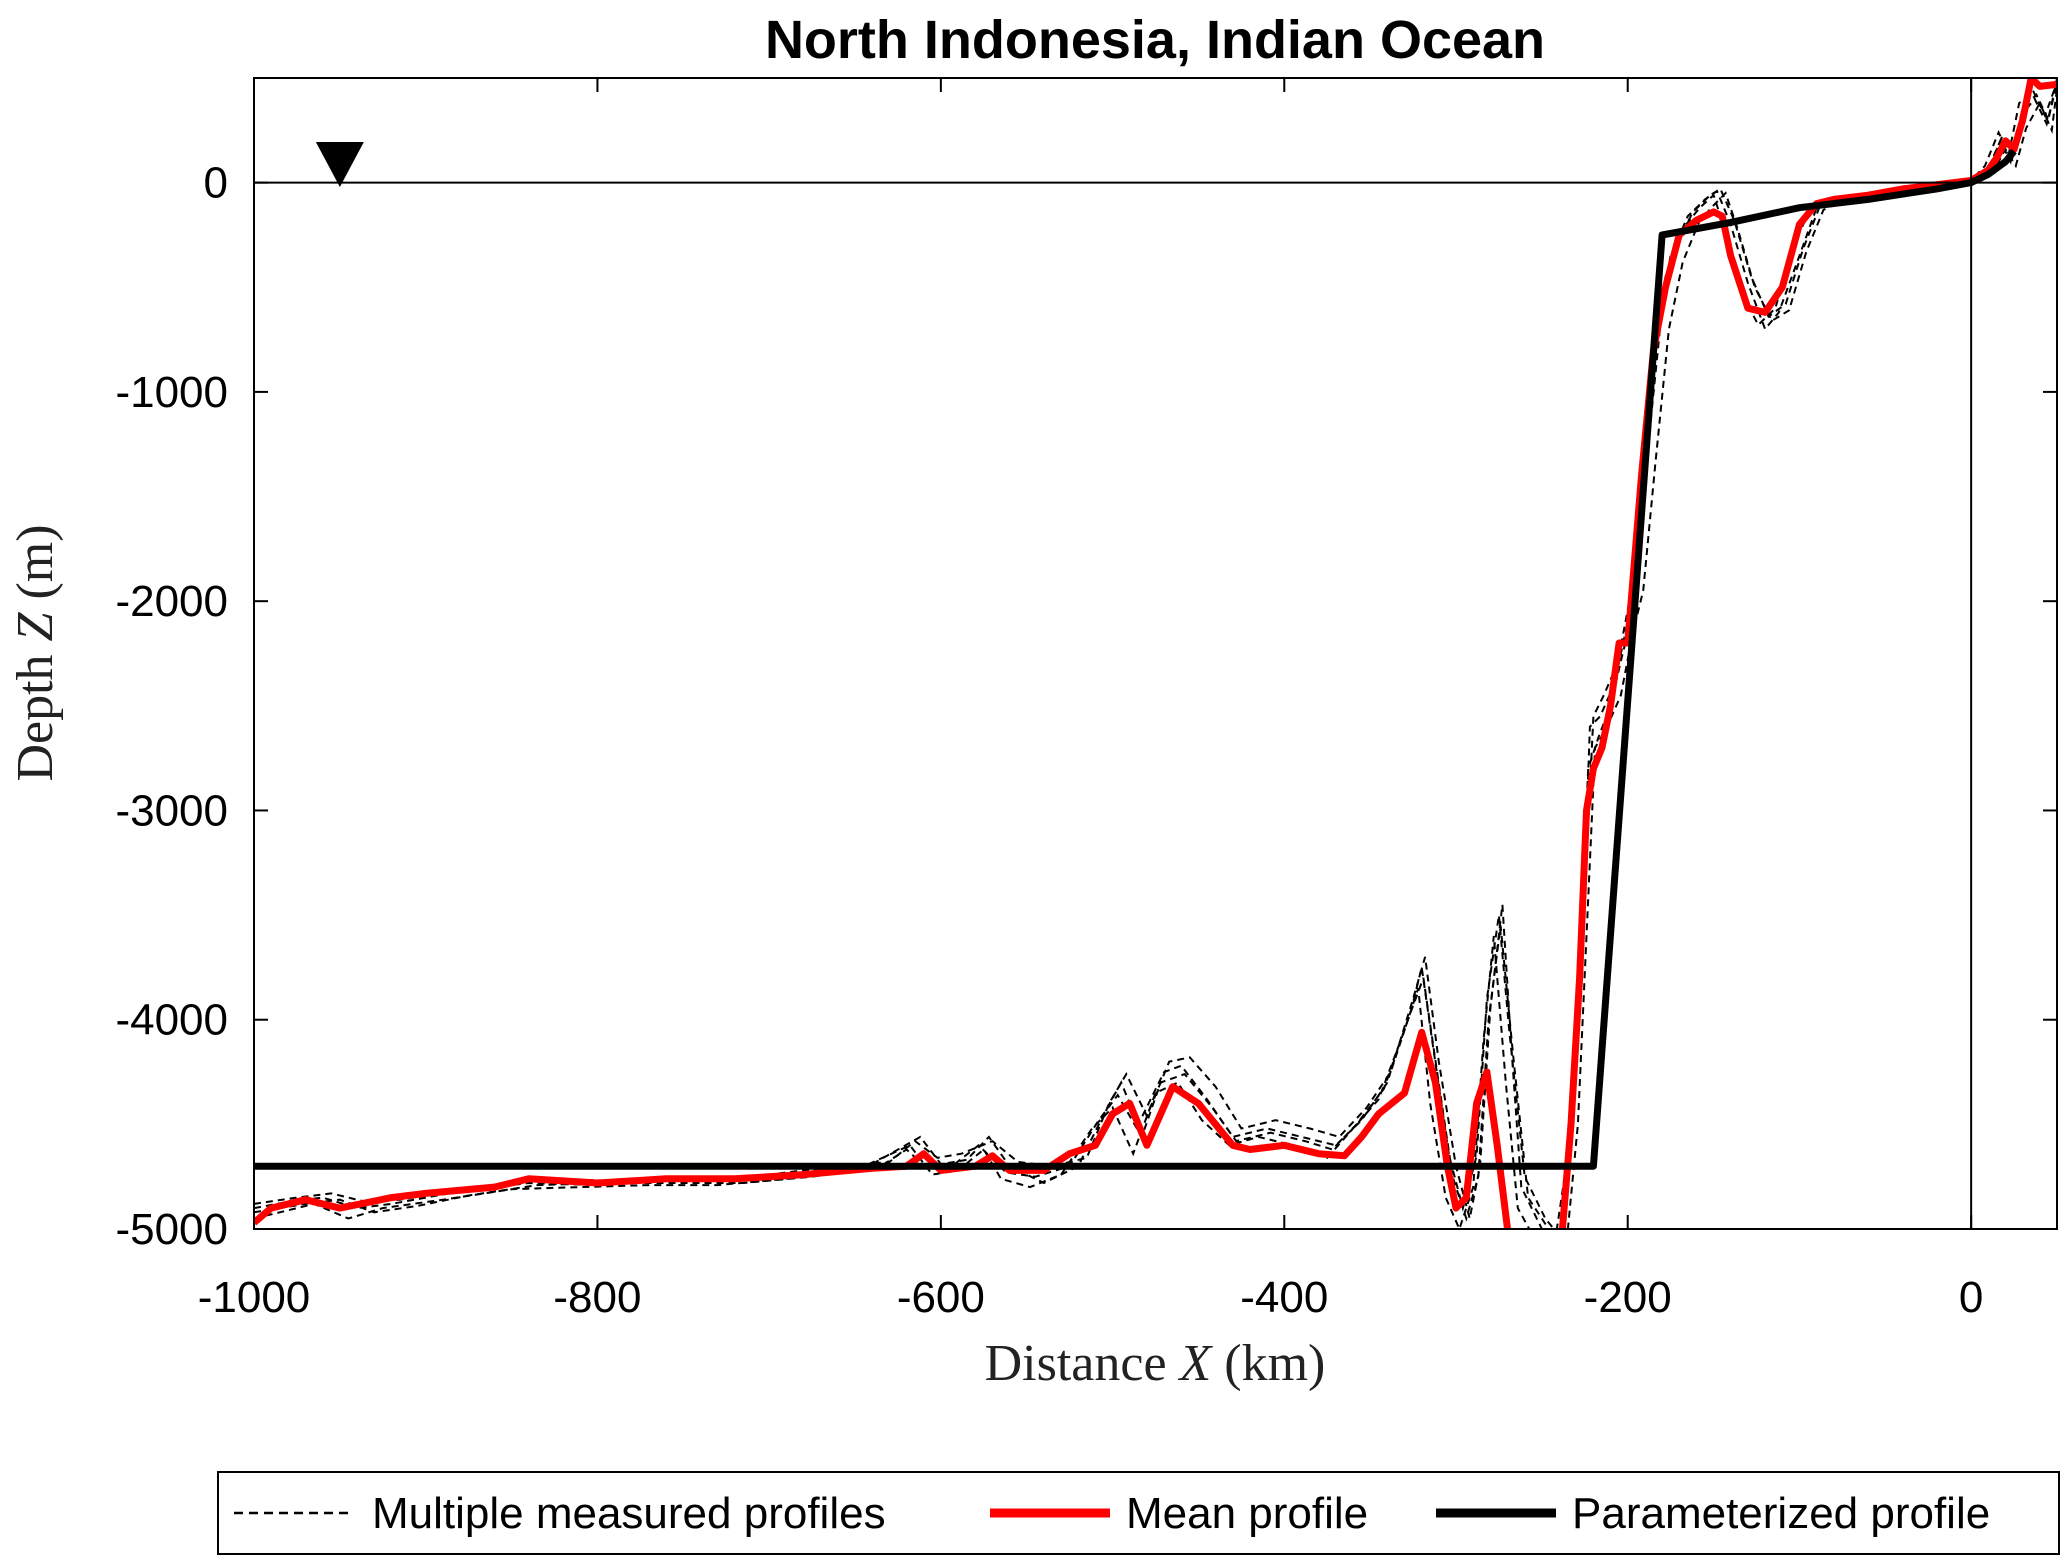 This screenshot has width=2067, height=1556. What do you see at coordinates (1284, 1297) in the screenshot?
I see `x-tick-label: -400` at bounding box center [1284, 1297].